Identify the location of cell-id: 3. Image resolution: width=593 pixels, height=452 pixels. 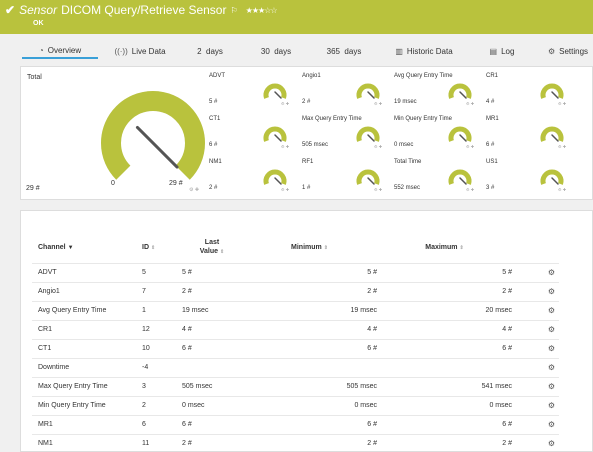
(162, 386).